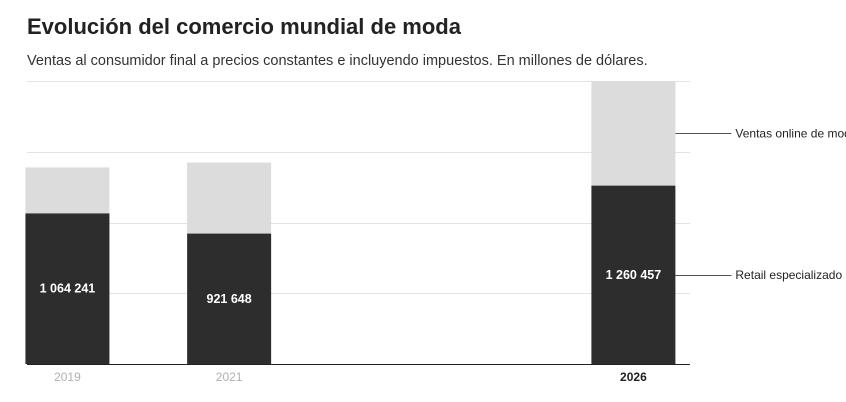  Describe the element at coordinates (790, 133) in the screenshot. I see `legend-label-online: Ventas online de moda` at that location.